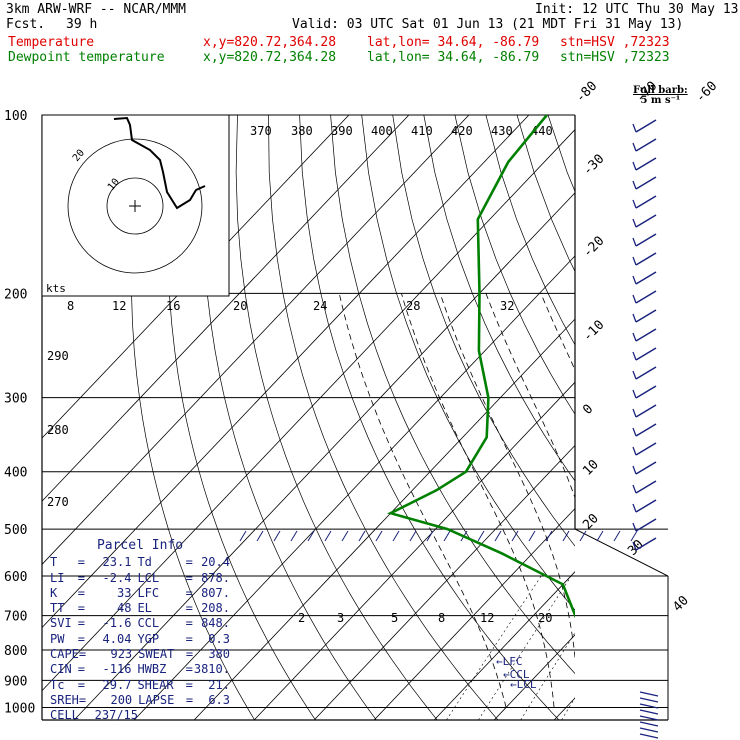 The image size is (740, 740). What do you see at coordinates (462, 131) in the screenshot?
I see `theta-label: 420` at bounding box center [462, 131].